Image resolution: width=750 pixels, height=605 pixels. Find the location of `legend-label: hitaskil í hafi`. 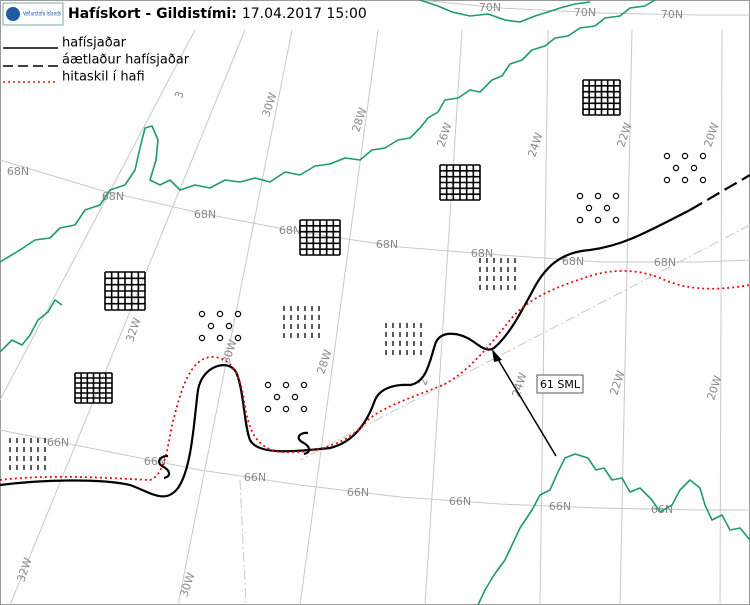

legend-label: hitaskil í hafi is located at coordinates (103, 77).